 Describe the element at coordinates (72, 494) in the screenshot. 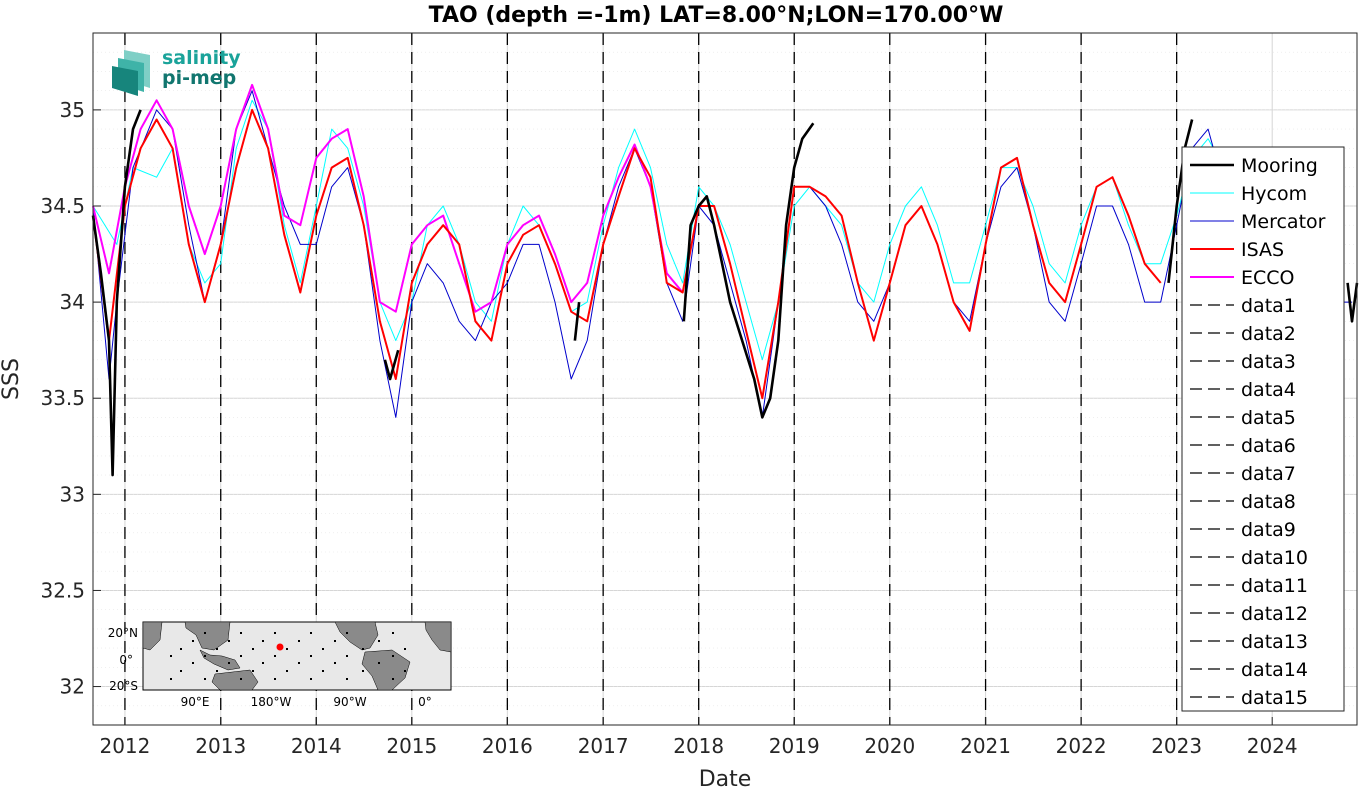

I see `y-tick-label: 33` at that location.